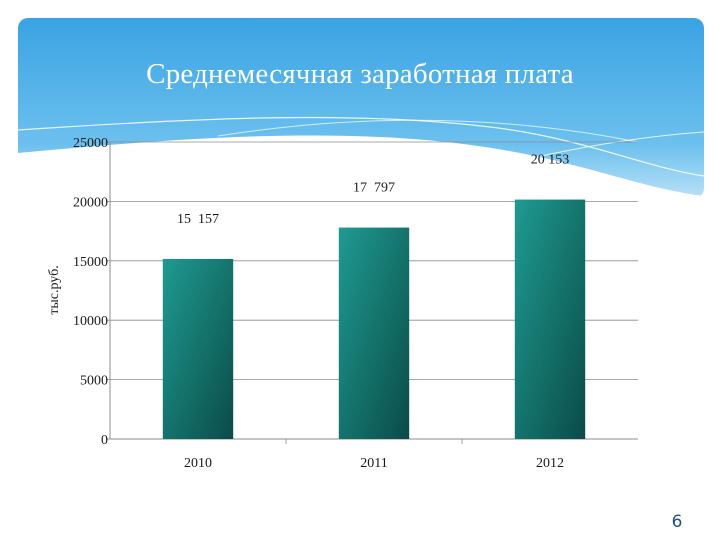  Describe the element at coordinates (198, 463) in the screenshot. I see `x-tick-label: 2010` at that location.